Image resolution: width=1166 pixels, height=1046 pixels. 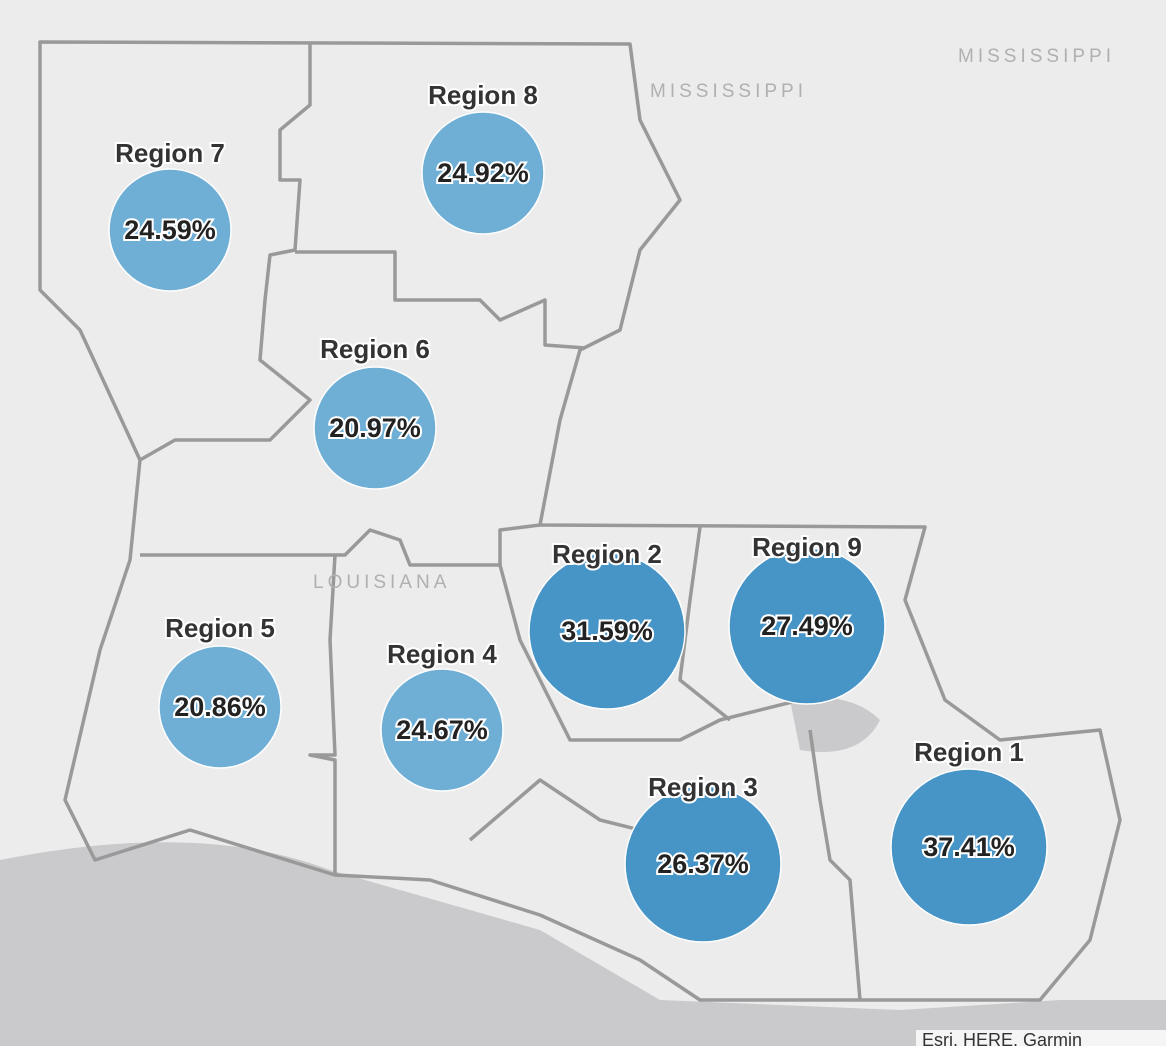 What do you see at coordinates (442, 654) in the screenshot?
I see `region-name: Region 4` at bounding box center [442, 654].